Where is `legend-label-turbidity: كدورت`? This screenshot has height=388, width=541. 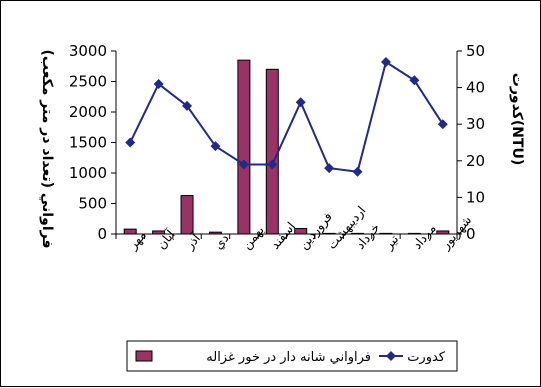
legend-label-turbidity: كدورت is located at coordinates (426, 357).